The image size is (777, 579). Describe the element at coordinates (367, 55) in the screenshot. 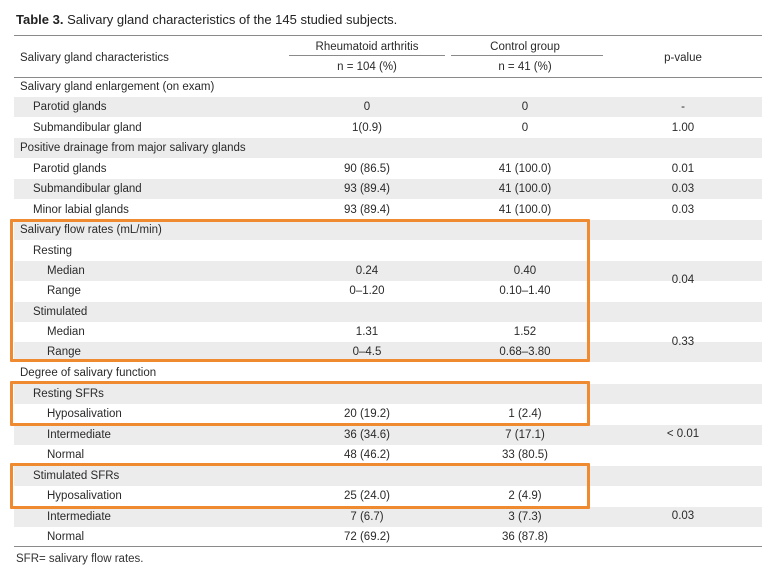

I see `header-ra-underline` at that location.